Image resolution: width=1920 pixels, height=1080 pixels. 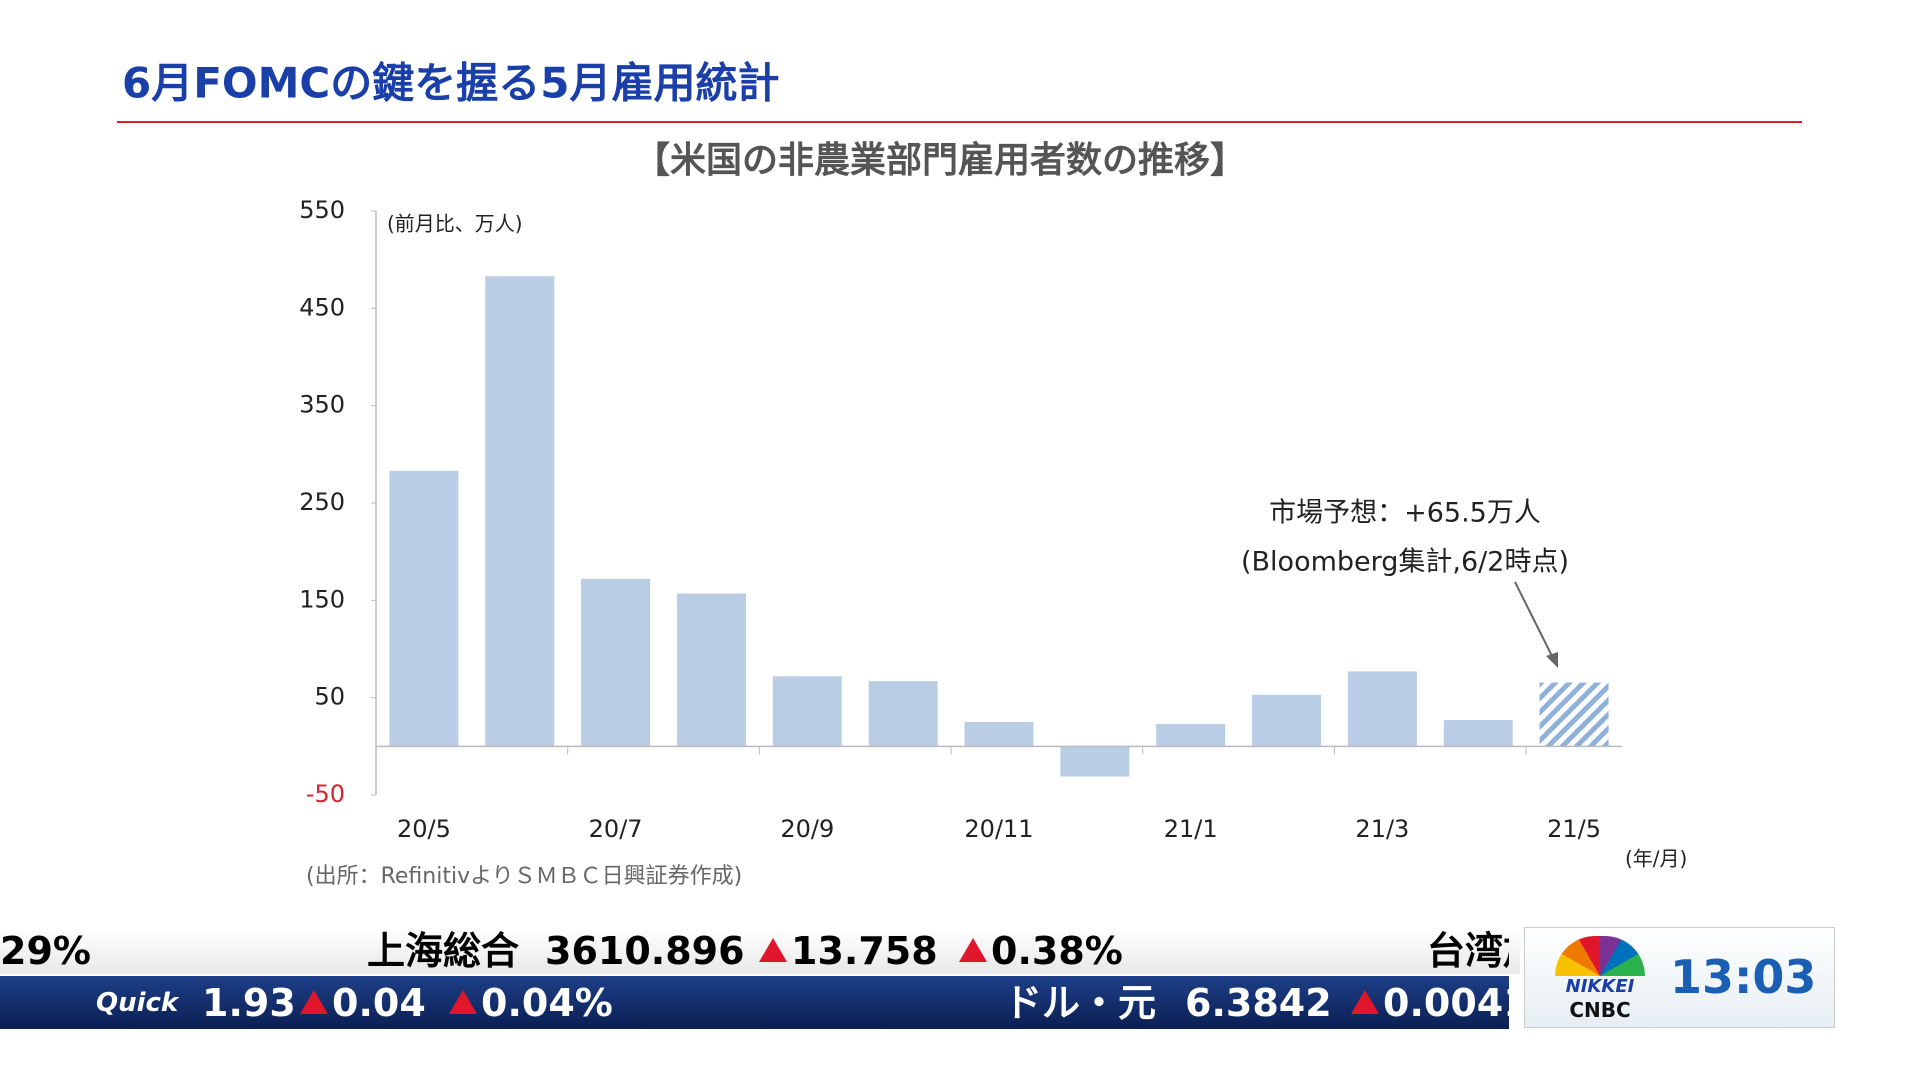 I want to click on x-tick-label: 20/5, so click(x=424, y=829).